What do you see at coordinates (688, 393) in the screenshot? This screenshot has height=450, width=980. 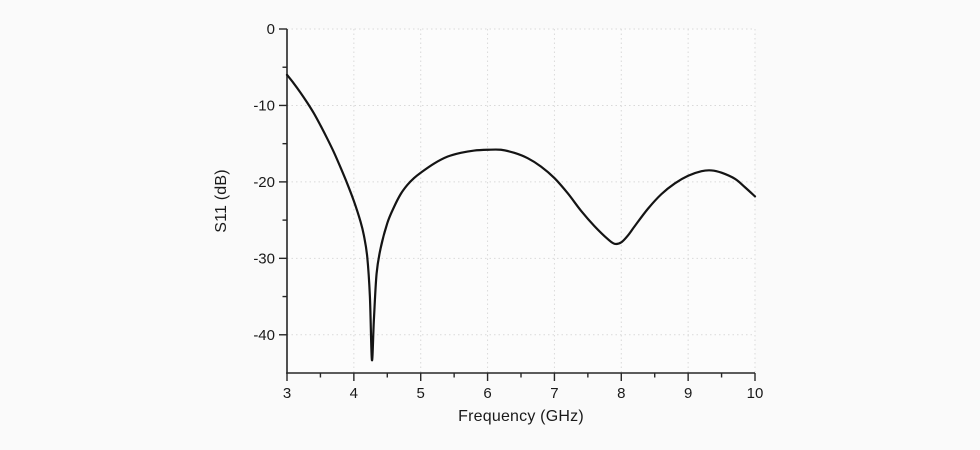 I see `x-tick-label: 9` at bounding box center [688, 393].